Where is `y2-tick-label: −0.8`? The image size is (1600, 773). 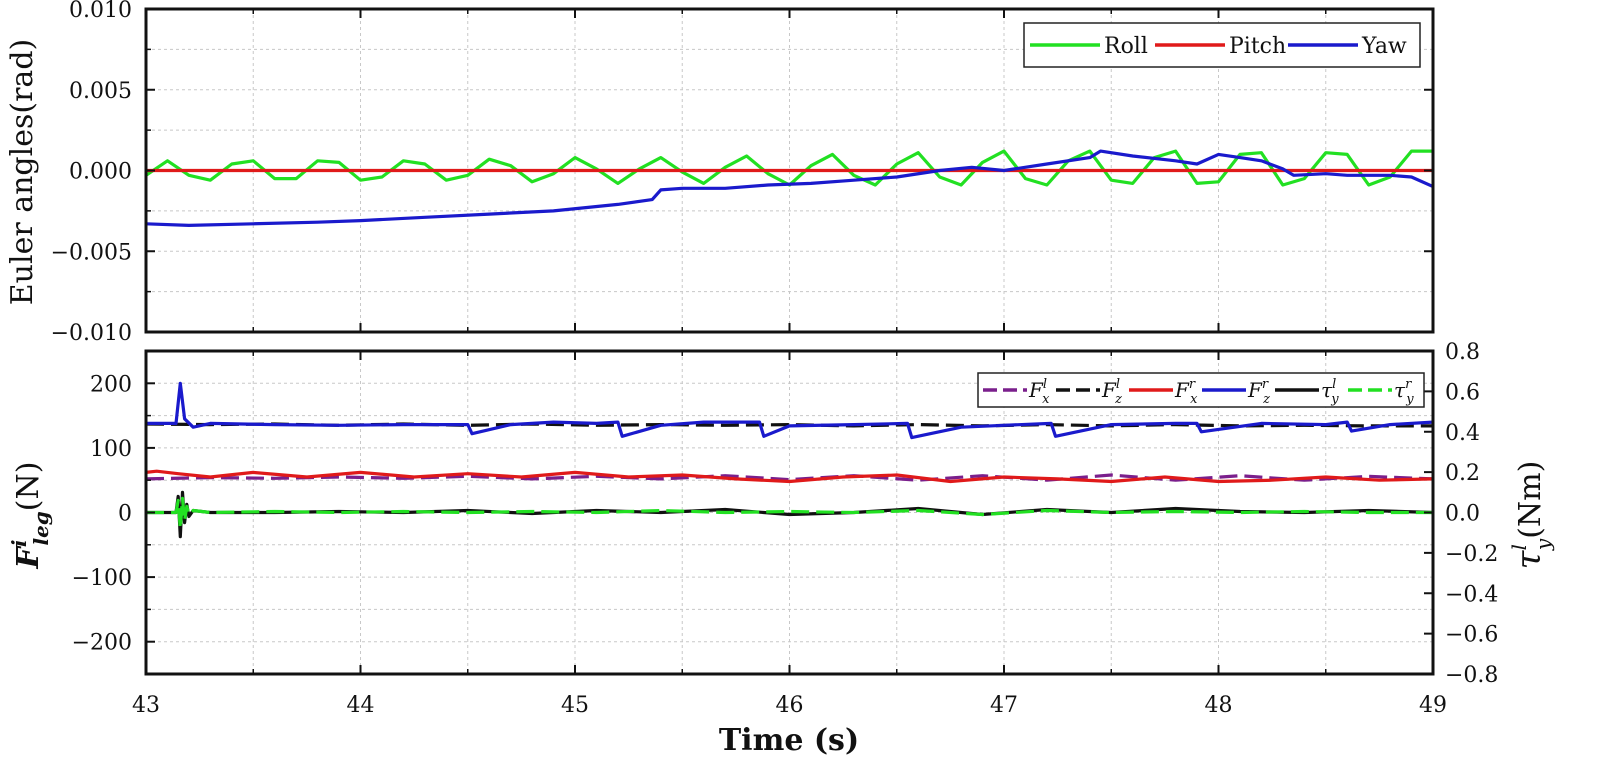 y2-tick-label: −0.8 is located at coordinates (1471, 675).